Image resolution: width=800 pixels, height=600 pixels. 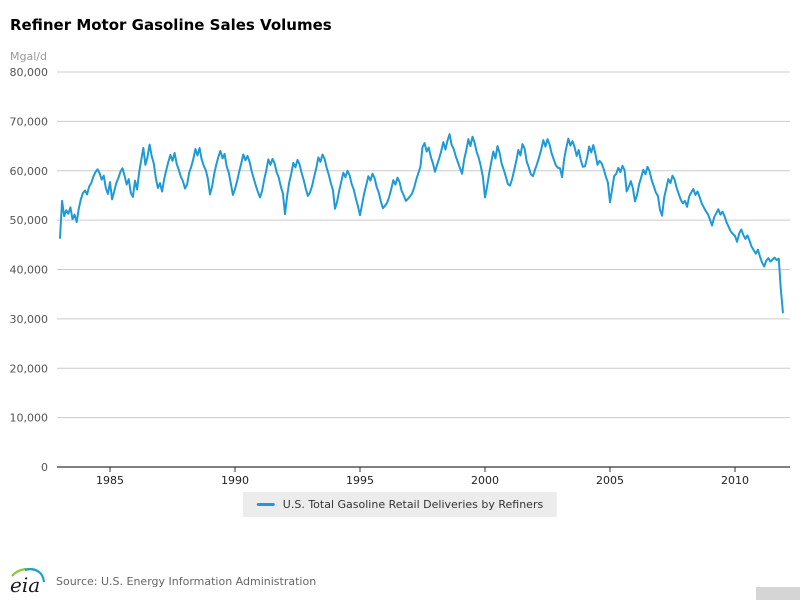 What do you see at coordinates (778, 593) in the screenshot?
I see `resize-corner-box` at bounding box center [778, 593].